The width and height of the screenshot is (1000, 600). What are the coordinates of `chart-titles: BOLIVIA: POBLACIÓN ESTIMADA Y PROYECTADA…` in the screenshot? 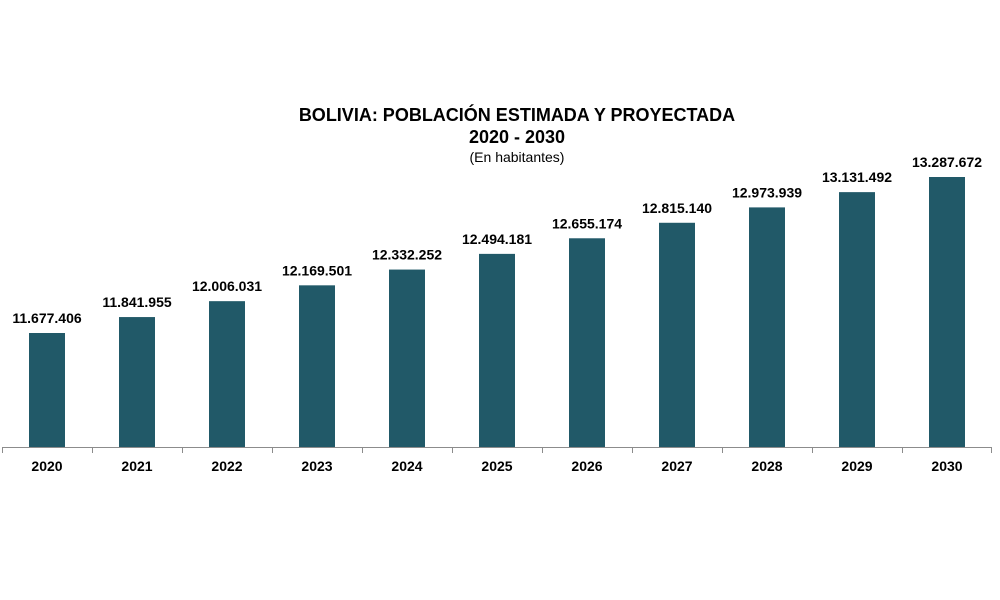 It's located at (500, 135).